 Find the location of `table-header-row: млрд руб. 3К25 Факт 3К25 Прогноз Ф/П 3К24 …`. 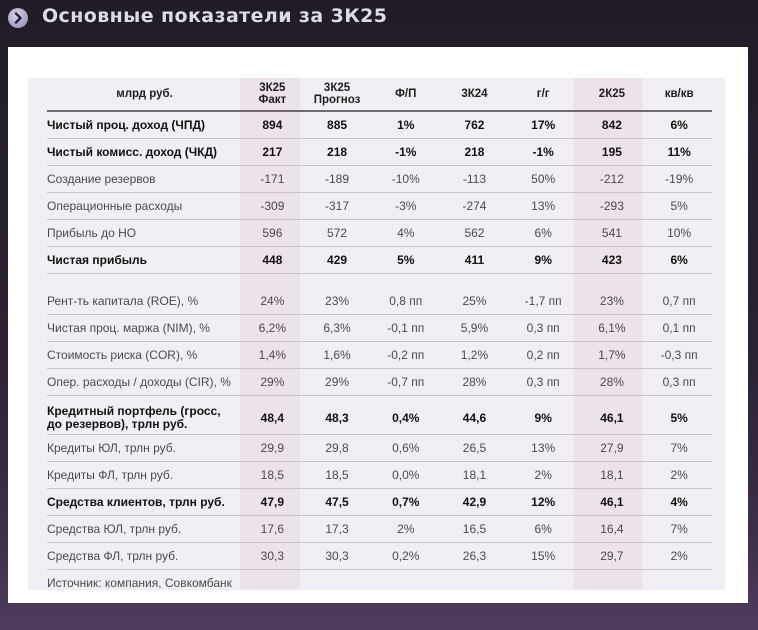

table-header-row: млрд руб. 3К25 Факт 3К25 Прогноз Ф/П 3К24 … is located at coordinates (379, 95).